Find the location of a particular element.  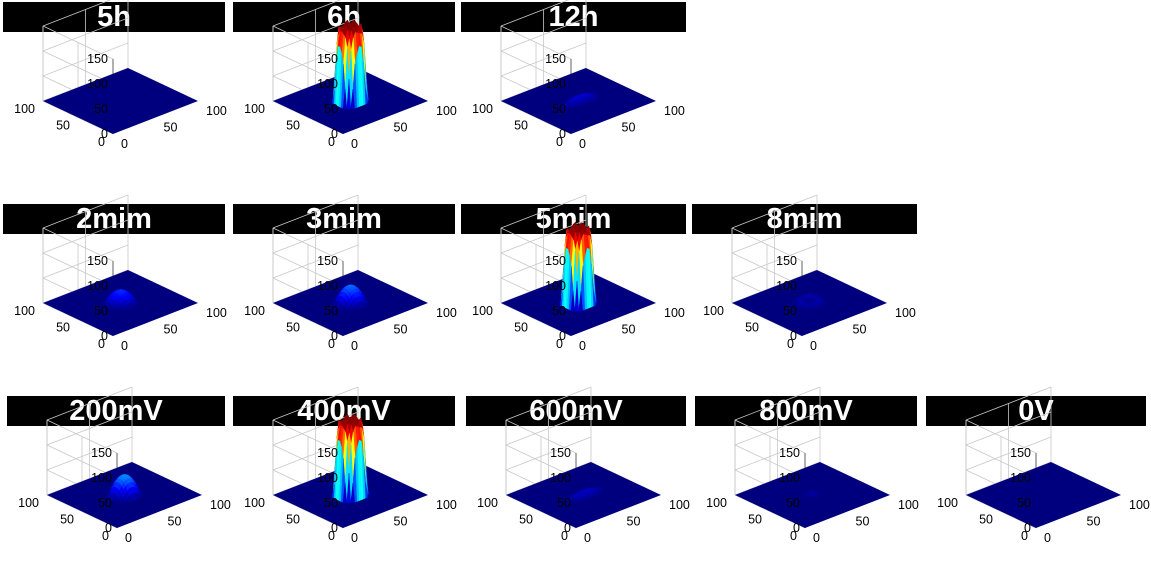

panel-title: 8mim is located at coordinates (804, 219).